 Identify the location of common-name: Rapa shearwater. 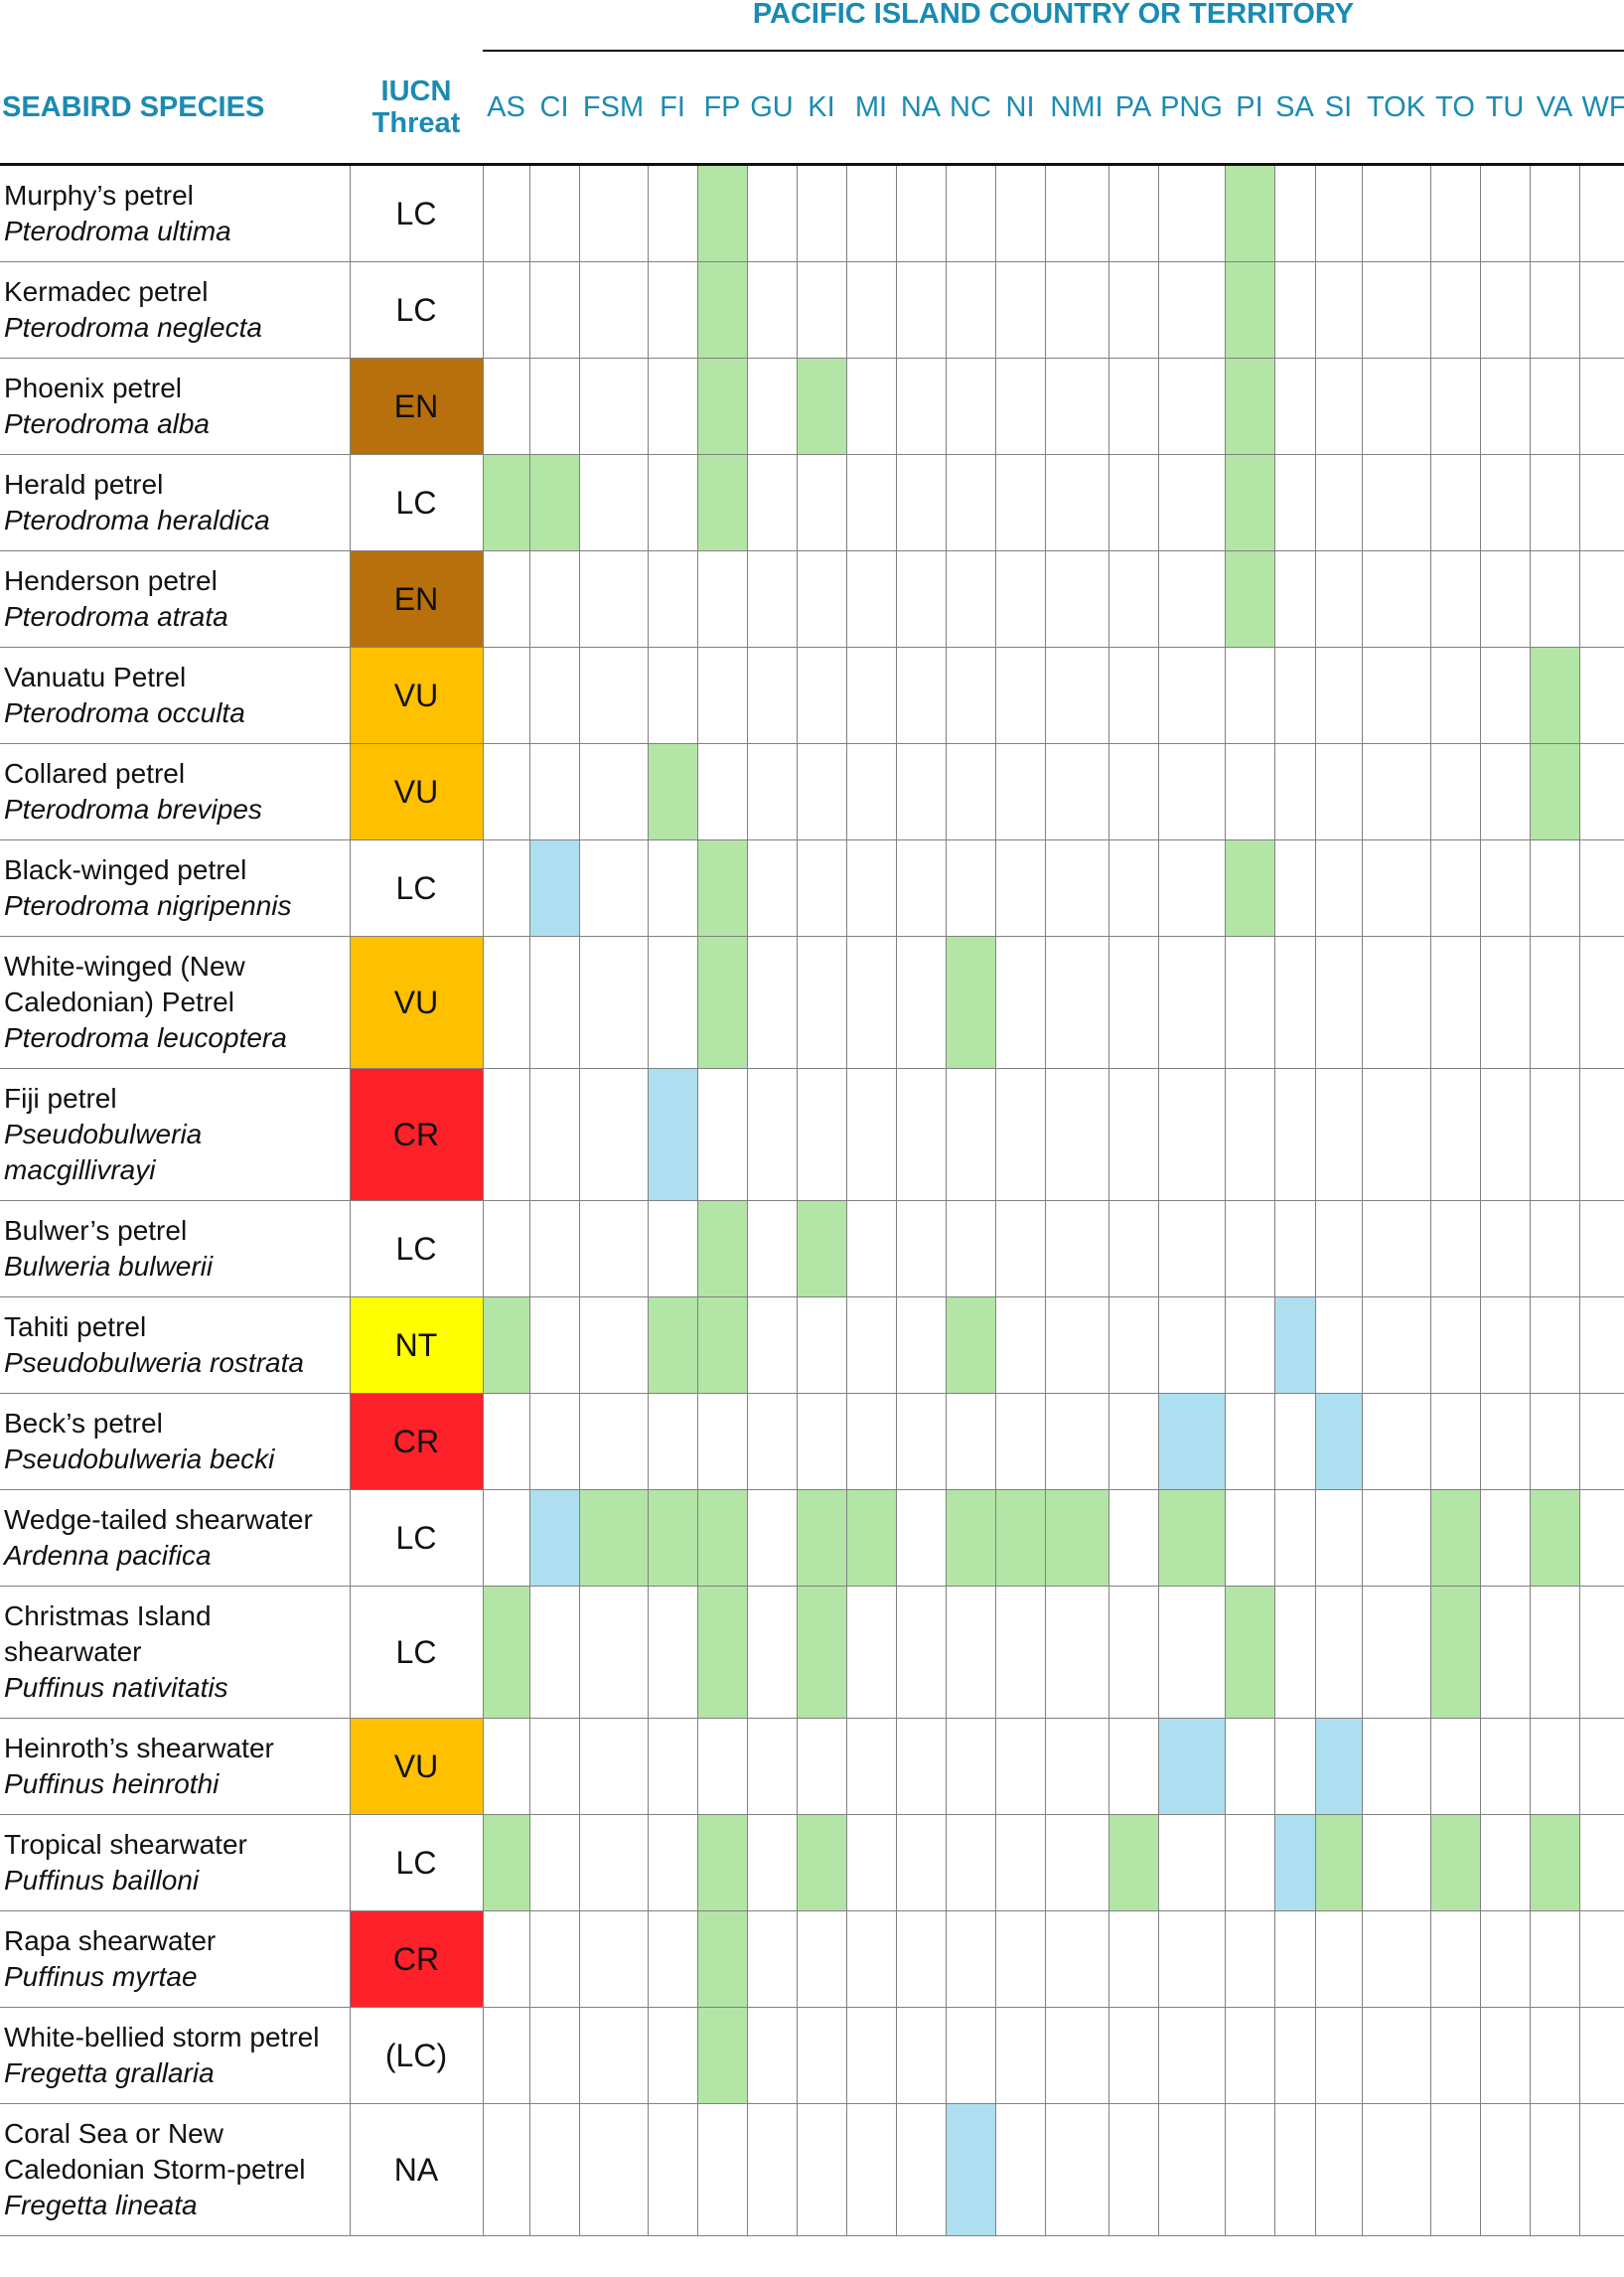
(110, 1941).